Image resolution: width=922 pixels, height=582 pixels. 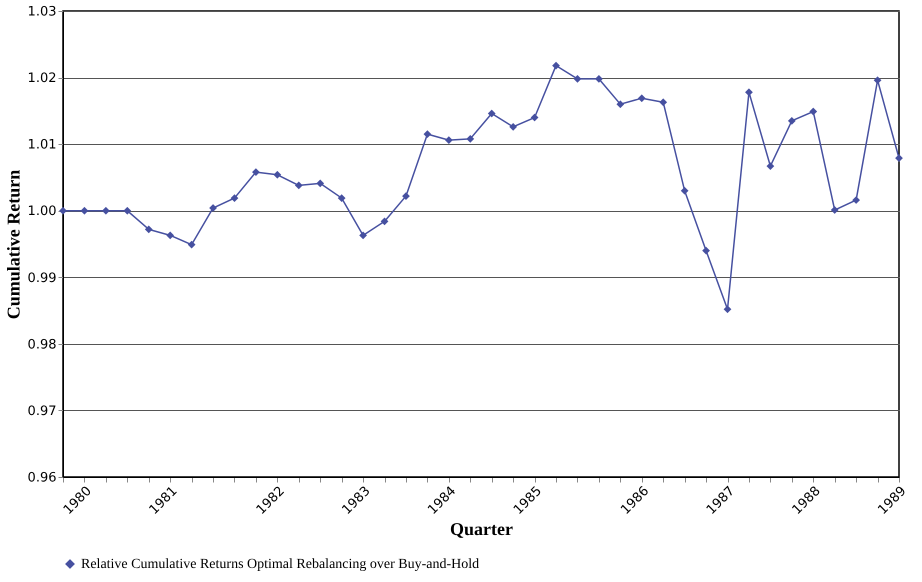 I want to click on y-tick-label: 1.01, so click(x=42, y=145).